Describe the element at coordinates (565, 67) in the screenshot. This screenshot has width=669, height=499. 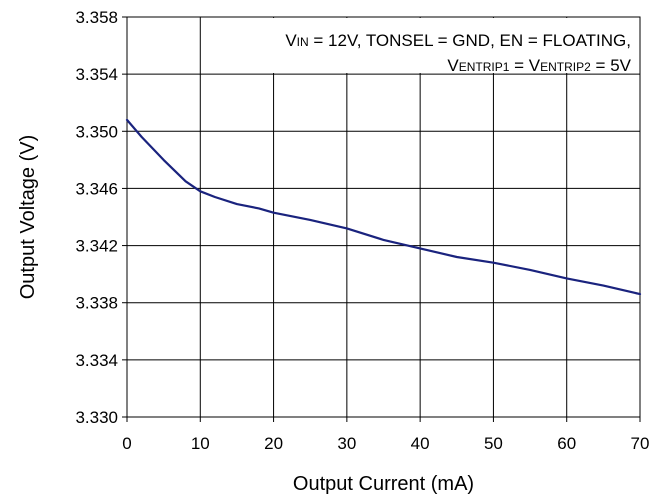
I see `annotation-ventrip2-subscript: ENTRIP2` at that location.